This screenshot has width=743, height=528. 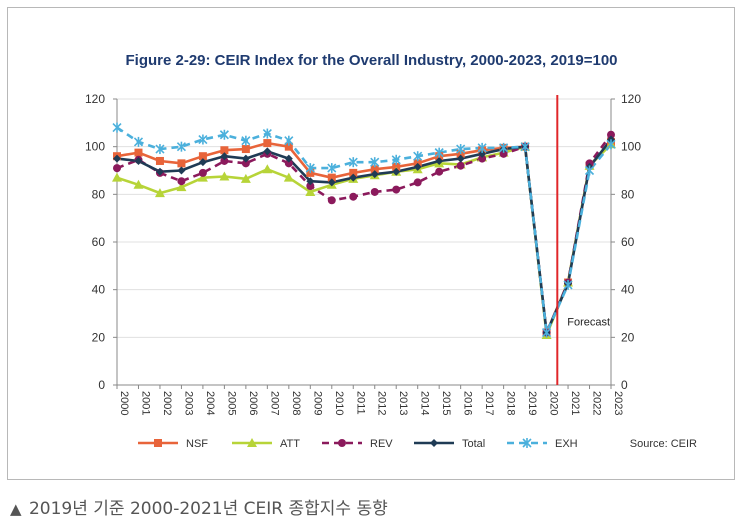 I want to click on y-tick-label-right: 0, so click(x=624, y=385).